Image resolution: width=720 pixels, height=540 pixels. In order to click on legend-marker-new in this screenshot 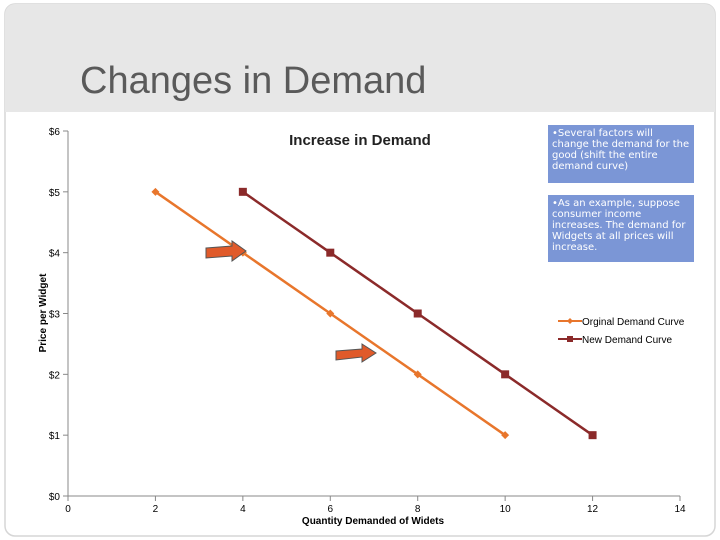, I will do `click(570, 339)`.